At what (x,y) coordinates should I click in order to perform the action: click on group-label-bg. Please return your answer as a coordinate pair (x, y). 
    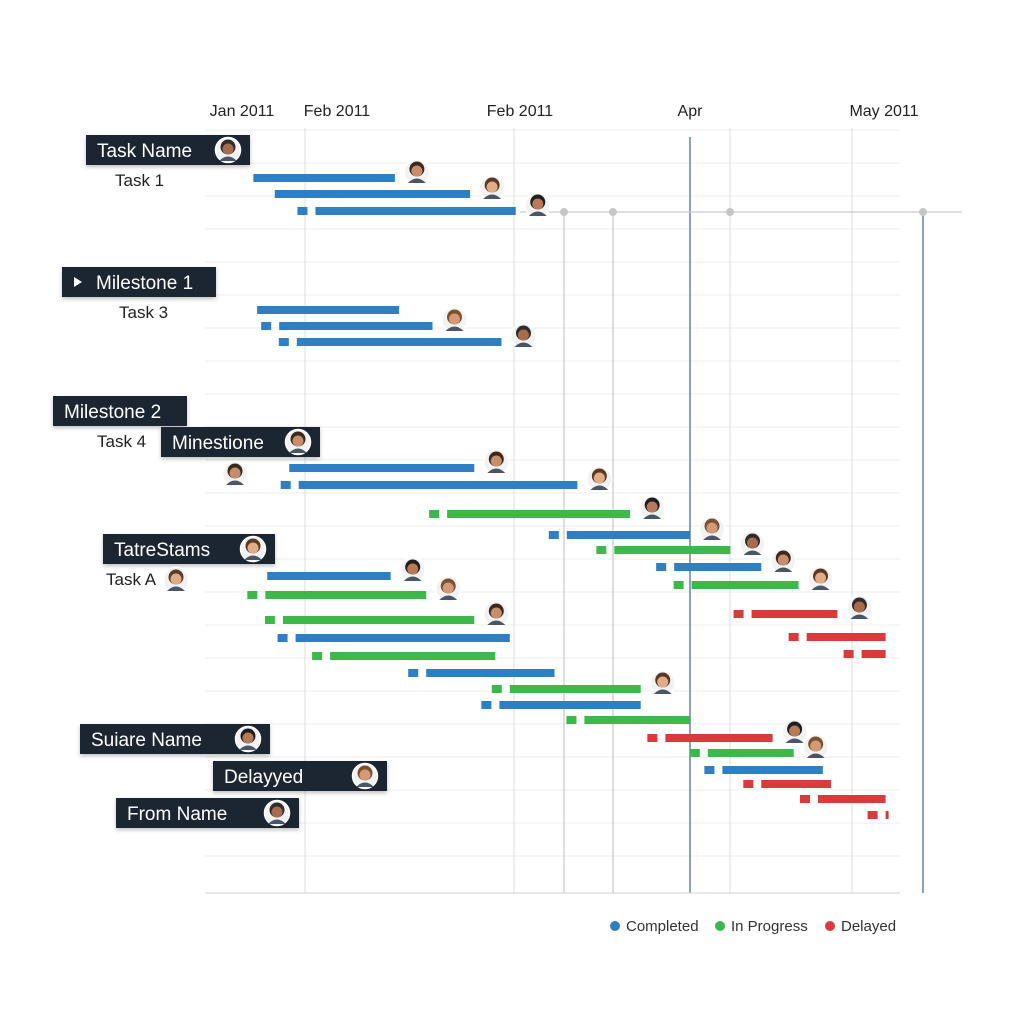
    Looking at the image, I should click on (120, 411).